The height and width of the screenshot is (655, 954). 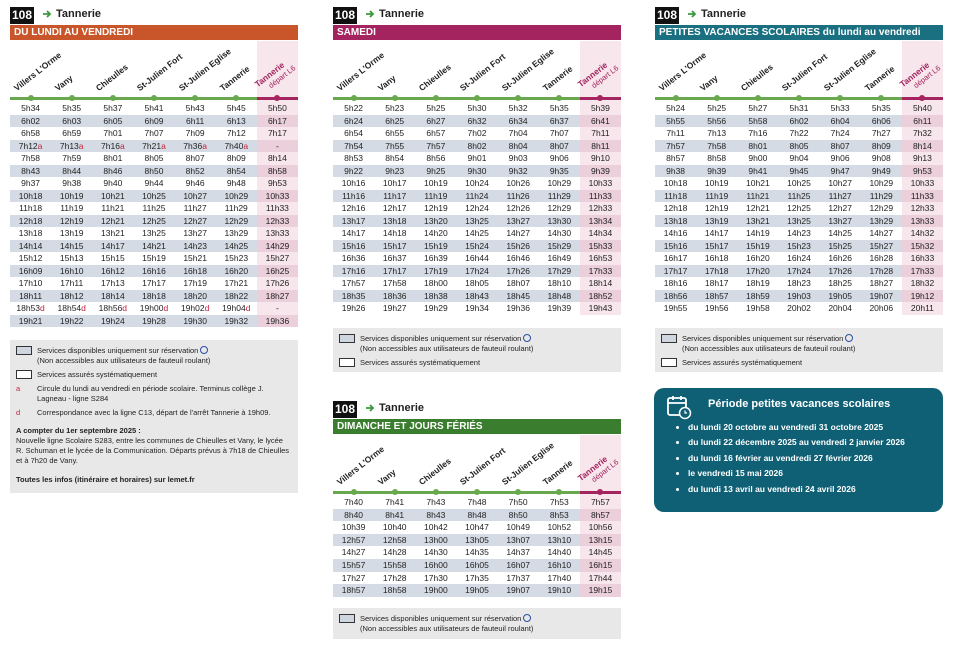 I want to click on time-cell: 9h49, so click(x=881, y=170).